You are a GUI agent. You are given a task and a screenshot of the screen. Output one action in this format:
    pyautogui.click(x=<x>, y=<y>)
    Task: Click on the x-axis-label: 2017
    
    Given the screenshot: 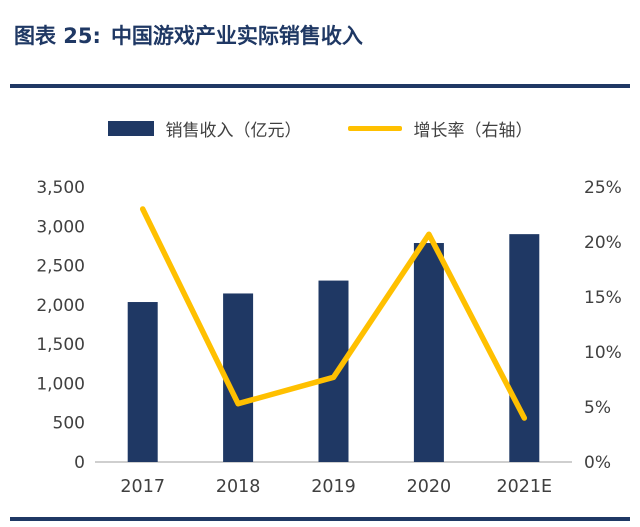 What is the action you would take?
    pyautogui.click(x=142, y=487)
    